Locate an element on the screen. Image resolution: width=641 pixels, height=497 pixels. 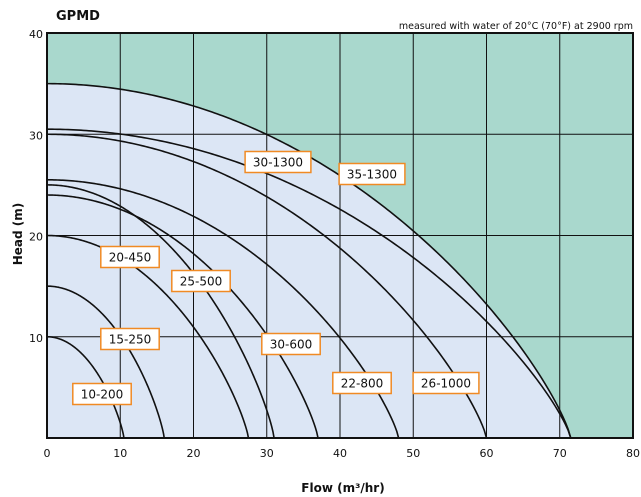
curve-label-text: 35-1300 is located at coordinates (372, 175).